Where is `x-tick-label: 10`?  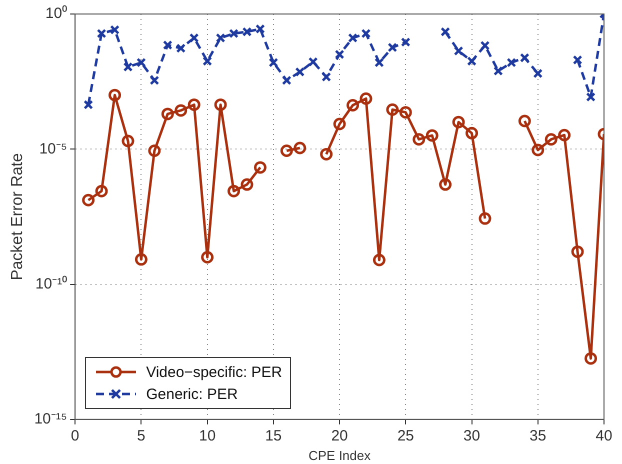
x-tick-label: 10 is located at coordinates (207, 436).